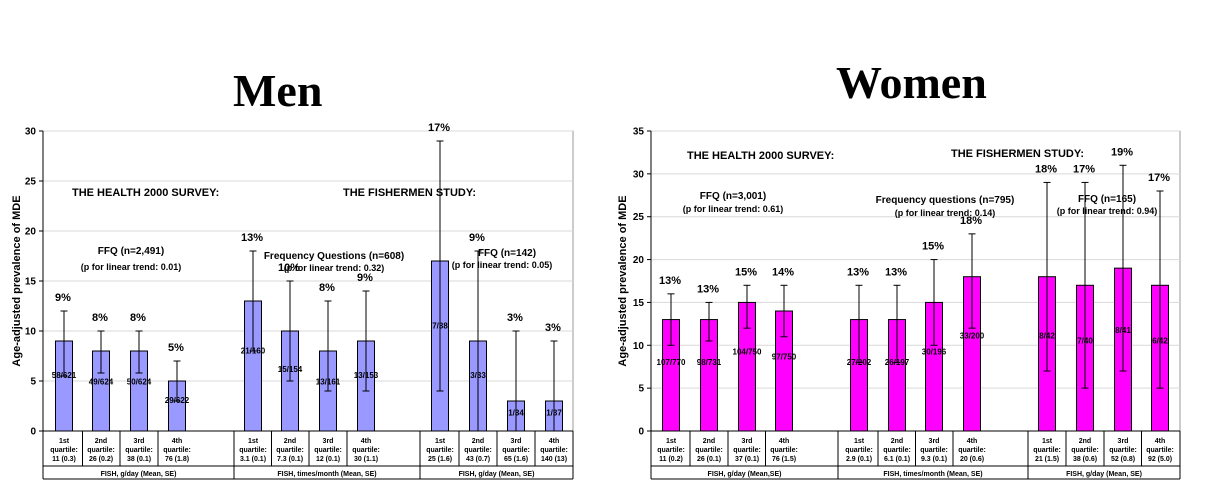  What do you see at coordinates (139, 474) in the screenshot?
I see `men-group-label: FISH, g/day (Mean, SE)` at bounding box center [139, 474].